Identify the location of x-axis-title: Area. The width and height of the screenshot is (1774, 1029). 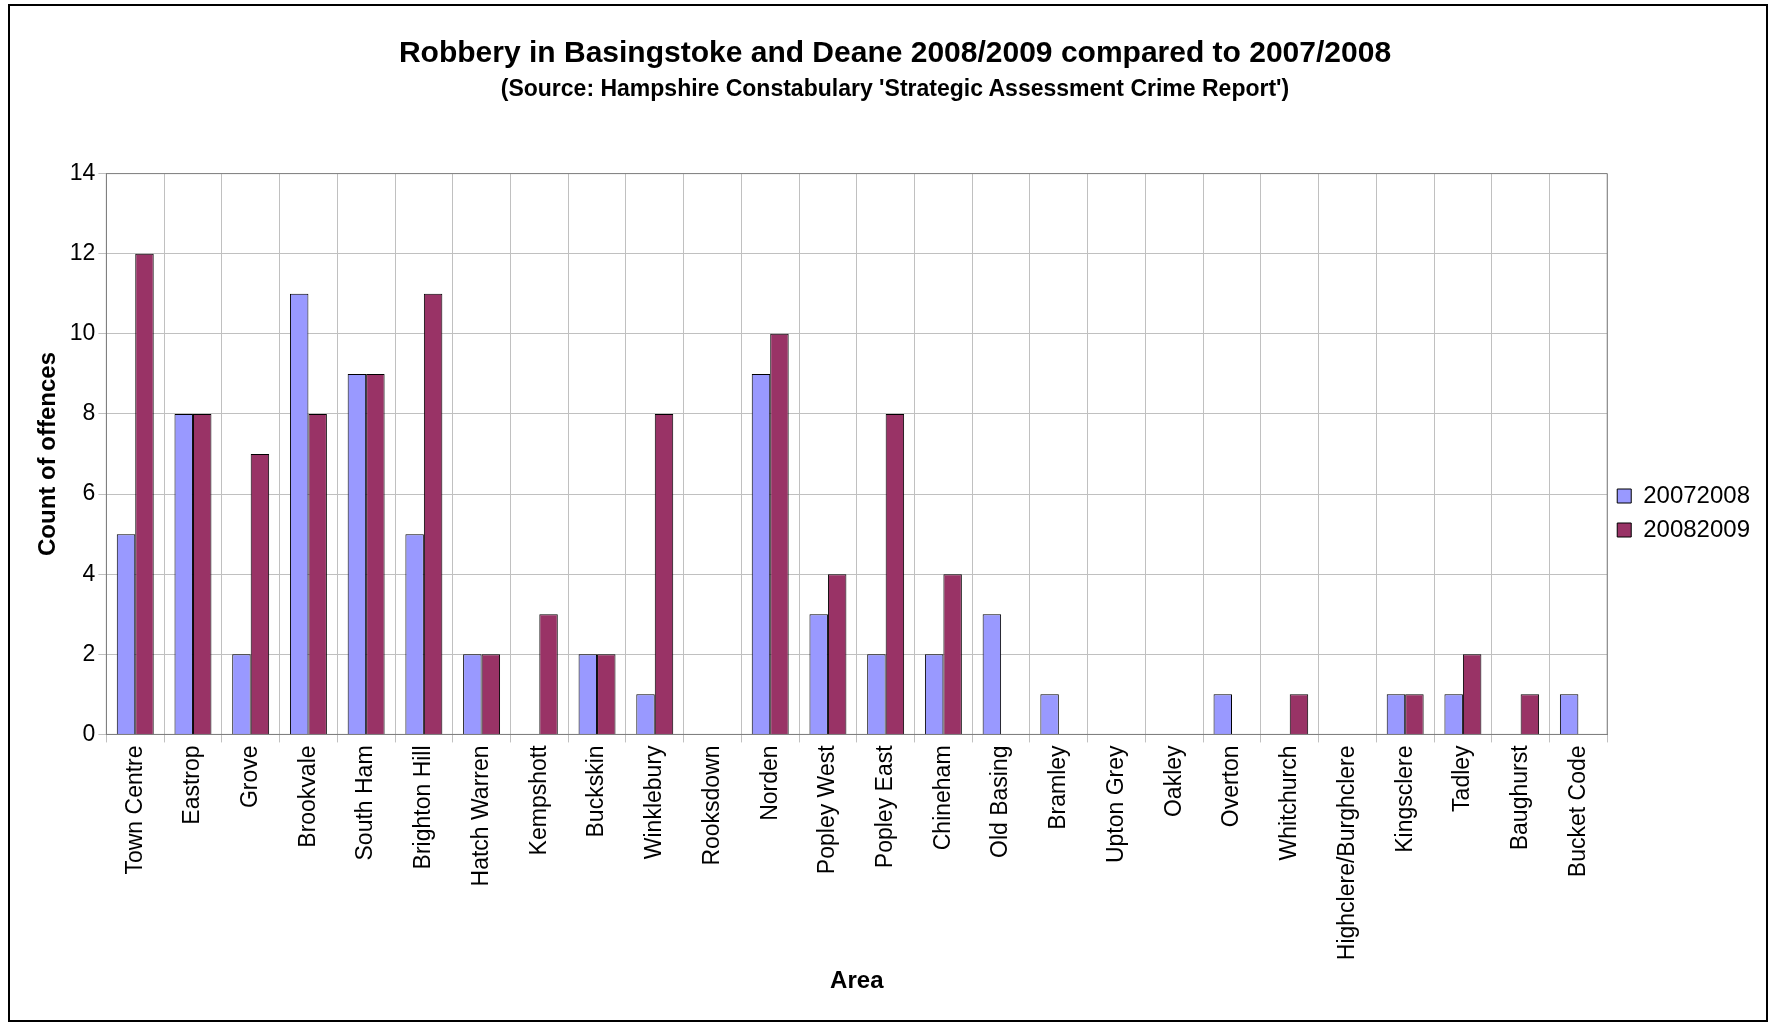
(857, 980).